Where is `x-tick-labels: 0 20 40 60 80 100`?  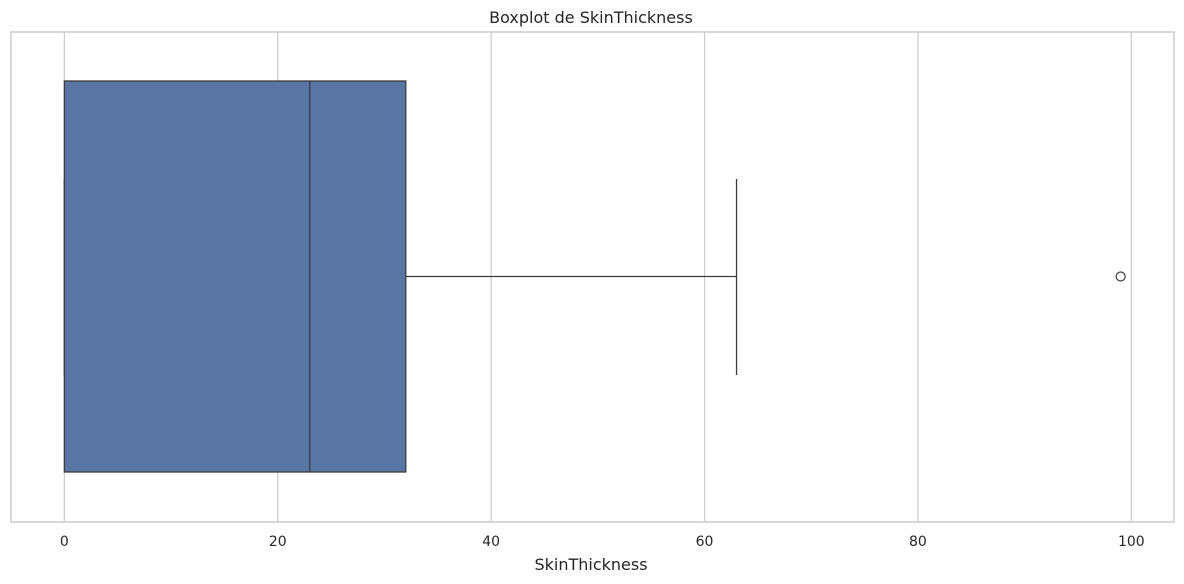
x-tick-labels: 0 20 40 60 80 100 is located at coordinates (602, 542).